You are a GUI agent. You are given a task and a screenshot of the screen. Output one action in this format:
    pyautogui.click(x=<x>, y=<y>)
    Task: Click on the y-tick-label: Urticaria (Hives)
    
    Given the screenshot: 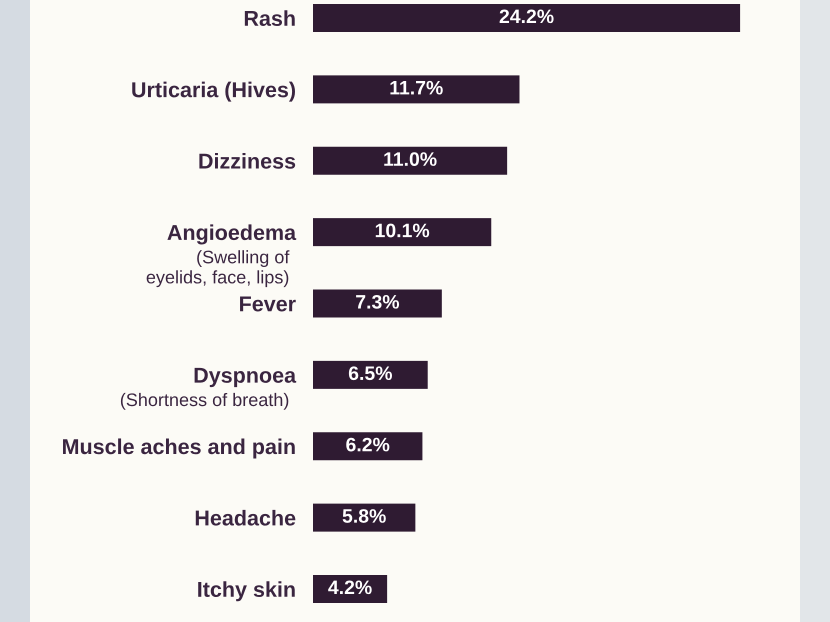 What is the action you would take?
    pyautogui.click(x=213, y=92)
    